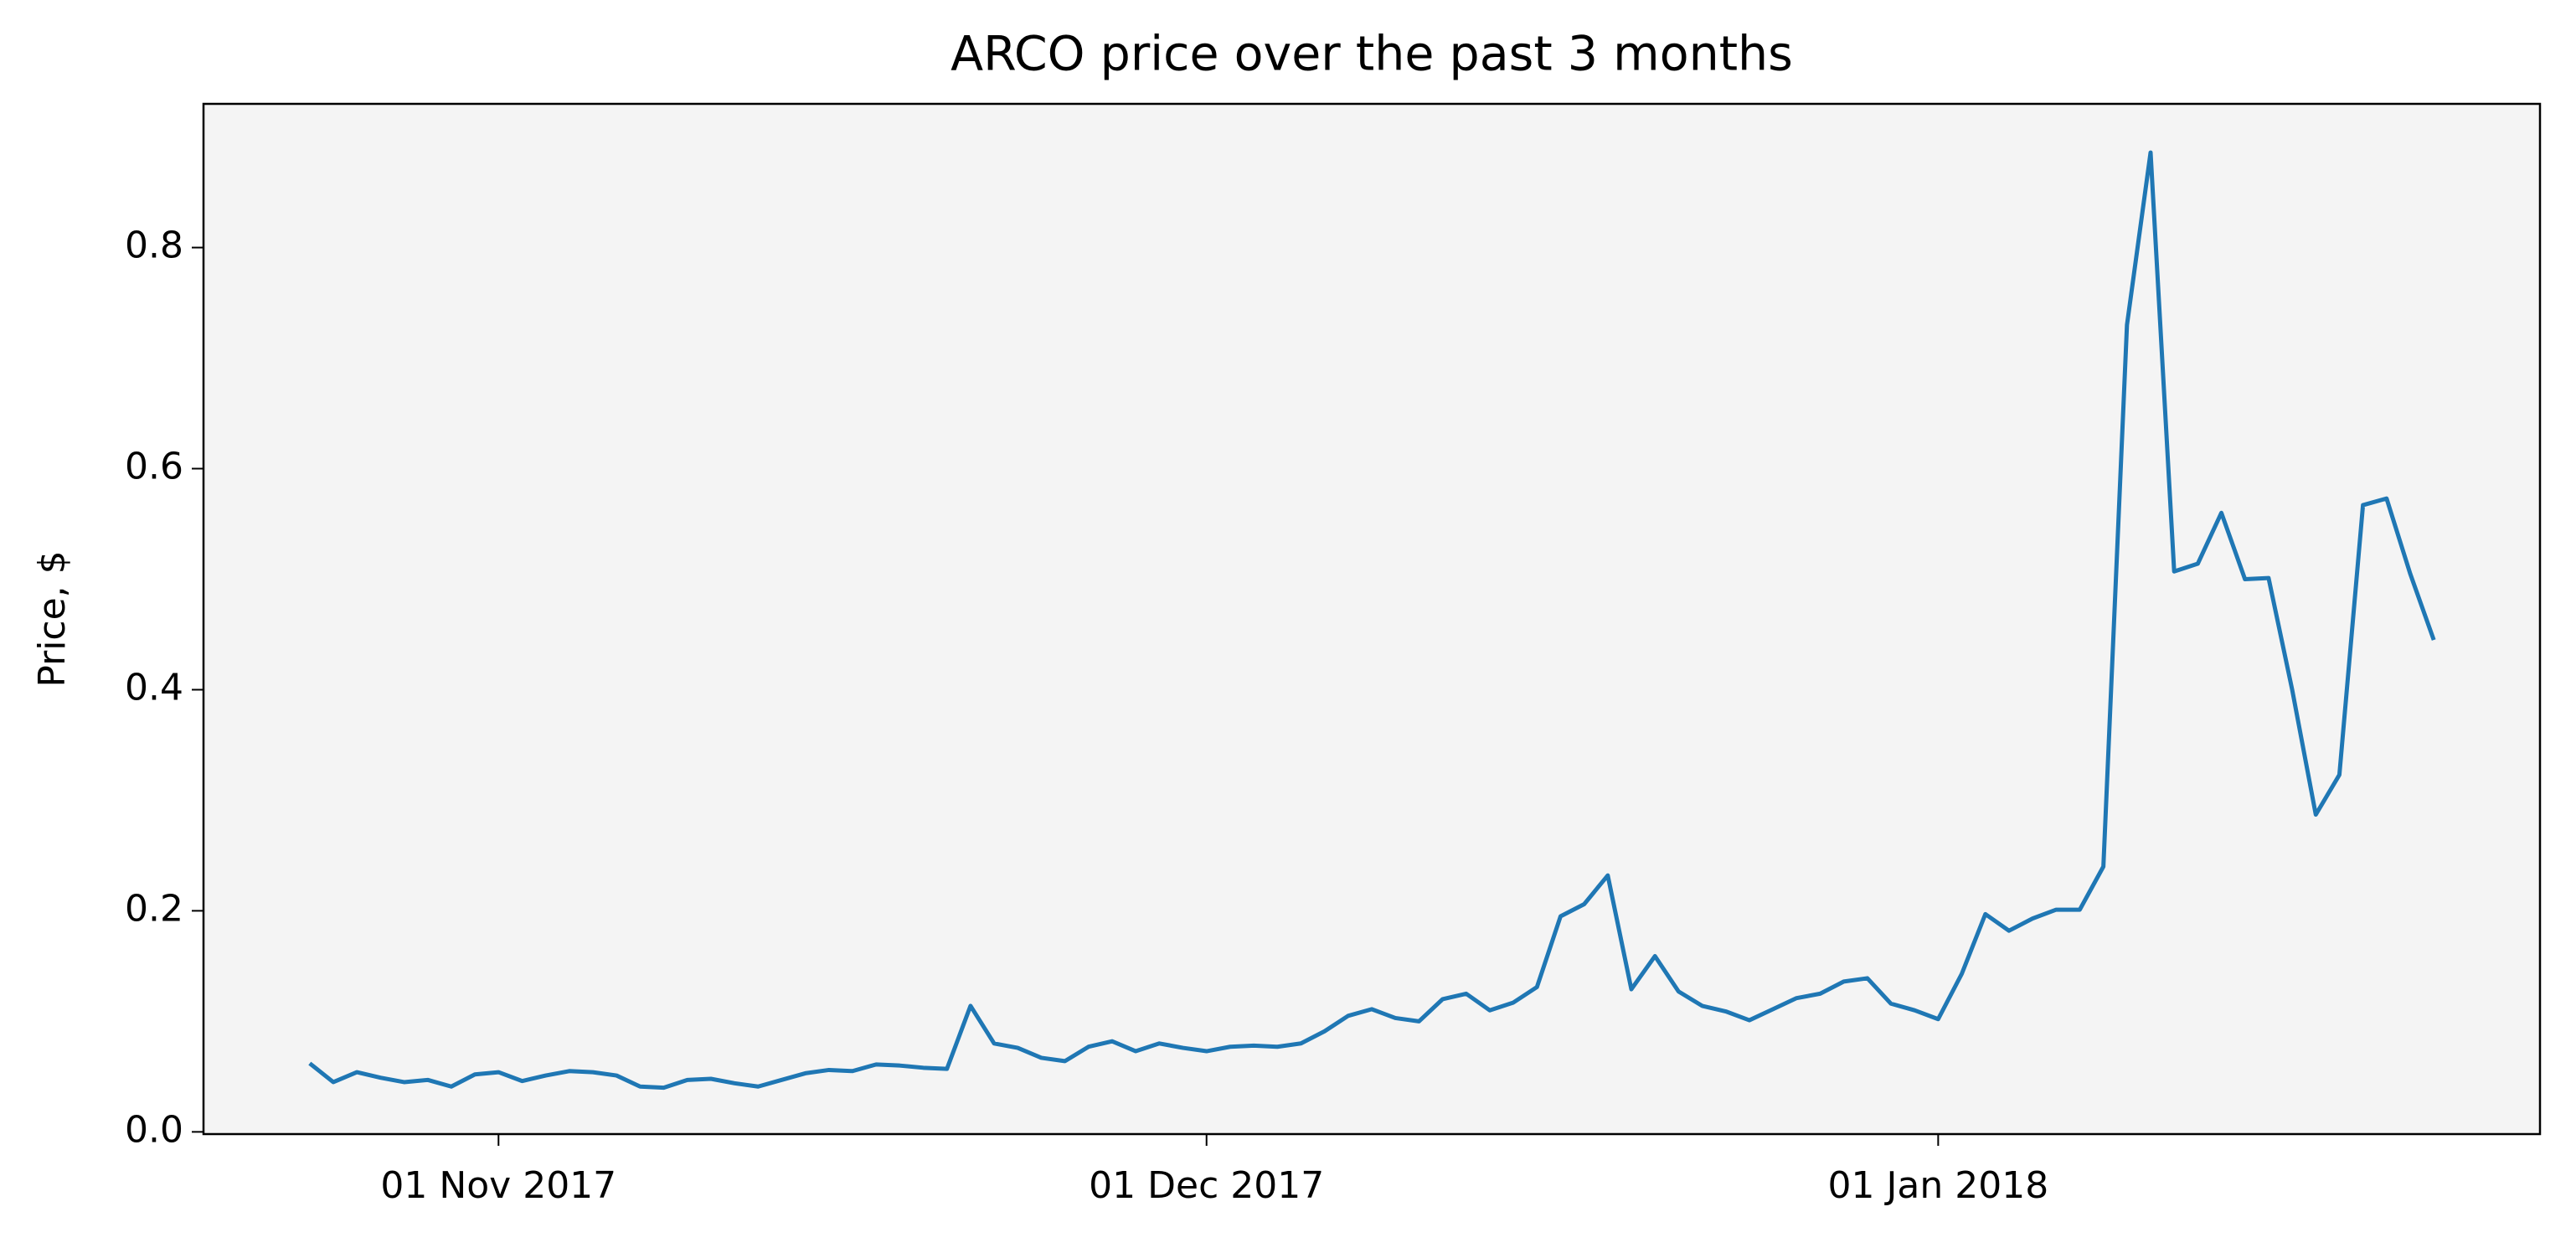 The width and height of the screenshot is (2576, 1248). What do you see at coordinates (1372, 55) in the screenshot?
I see `chart-title: ARCO price over the past 3 months` at bounding box center [1372, 55].